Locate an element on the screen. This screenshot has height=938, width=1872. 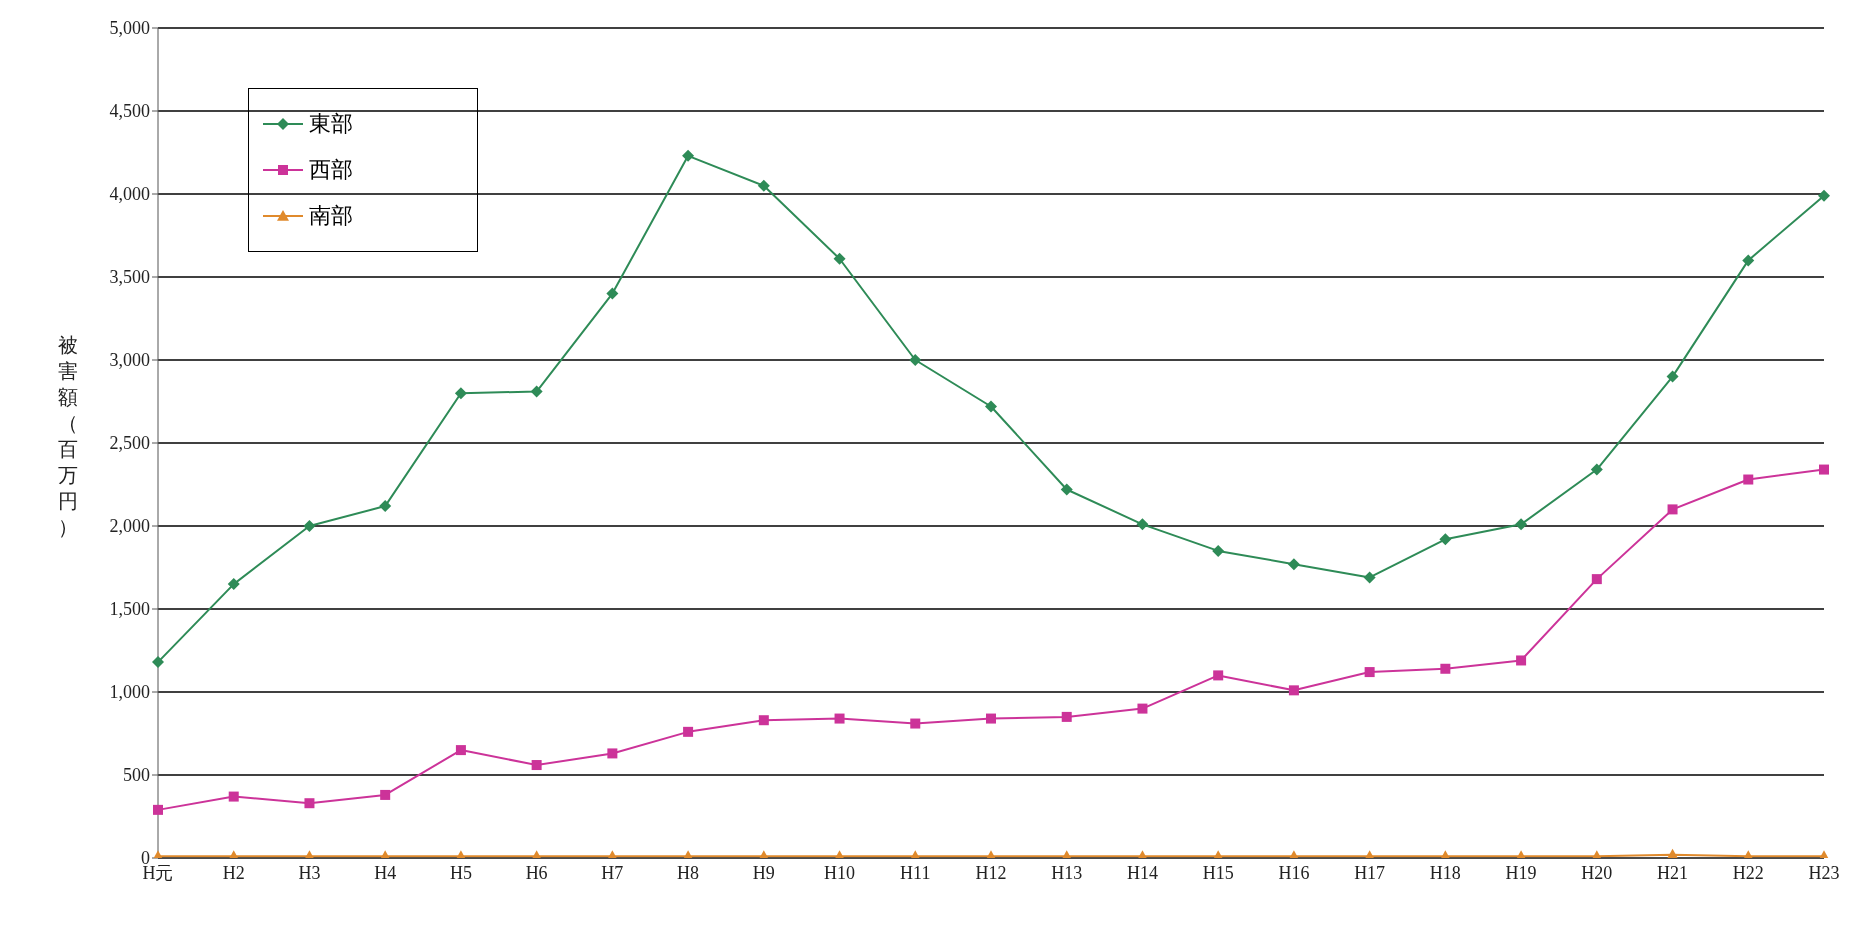
x-tick-label: H17 is located at coordinates (1370, 872).